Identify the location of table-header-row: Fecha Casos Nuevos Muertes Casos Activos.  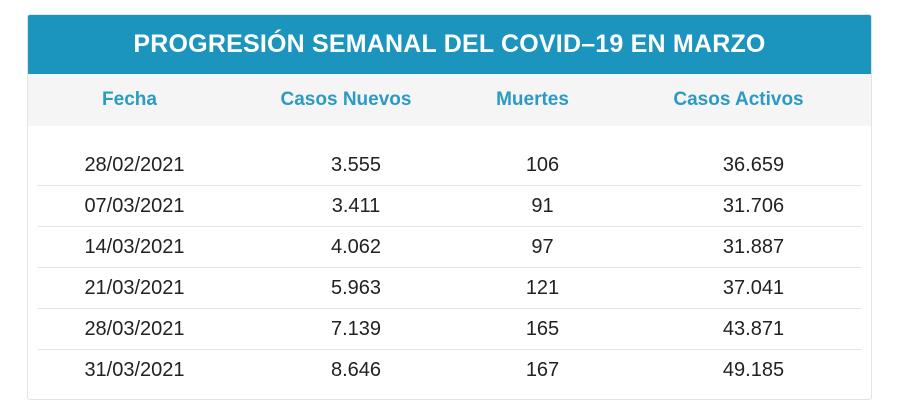
(449, 100).